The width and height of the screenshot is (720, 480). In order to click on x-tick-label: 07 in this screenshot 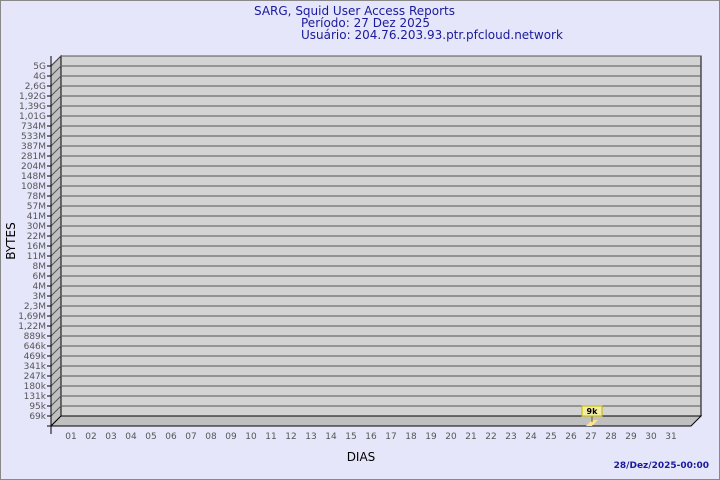, I will do `click(190, 437)`.